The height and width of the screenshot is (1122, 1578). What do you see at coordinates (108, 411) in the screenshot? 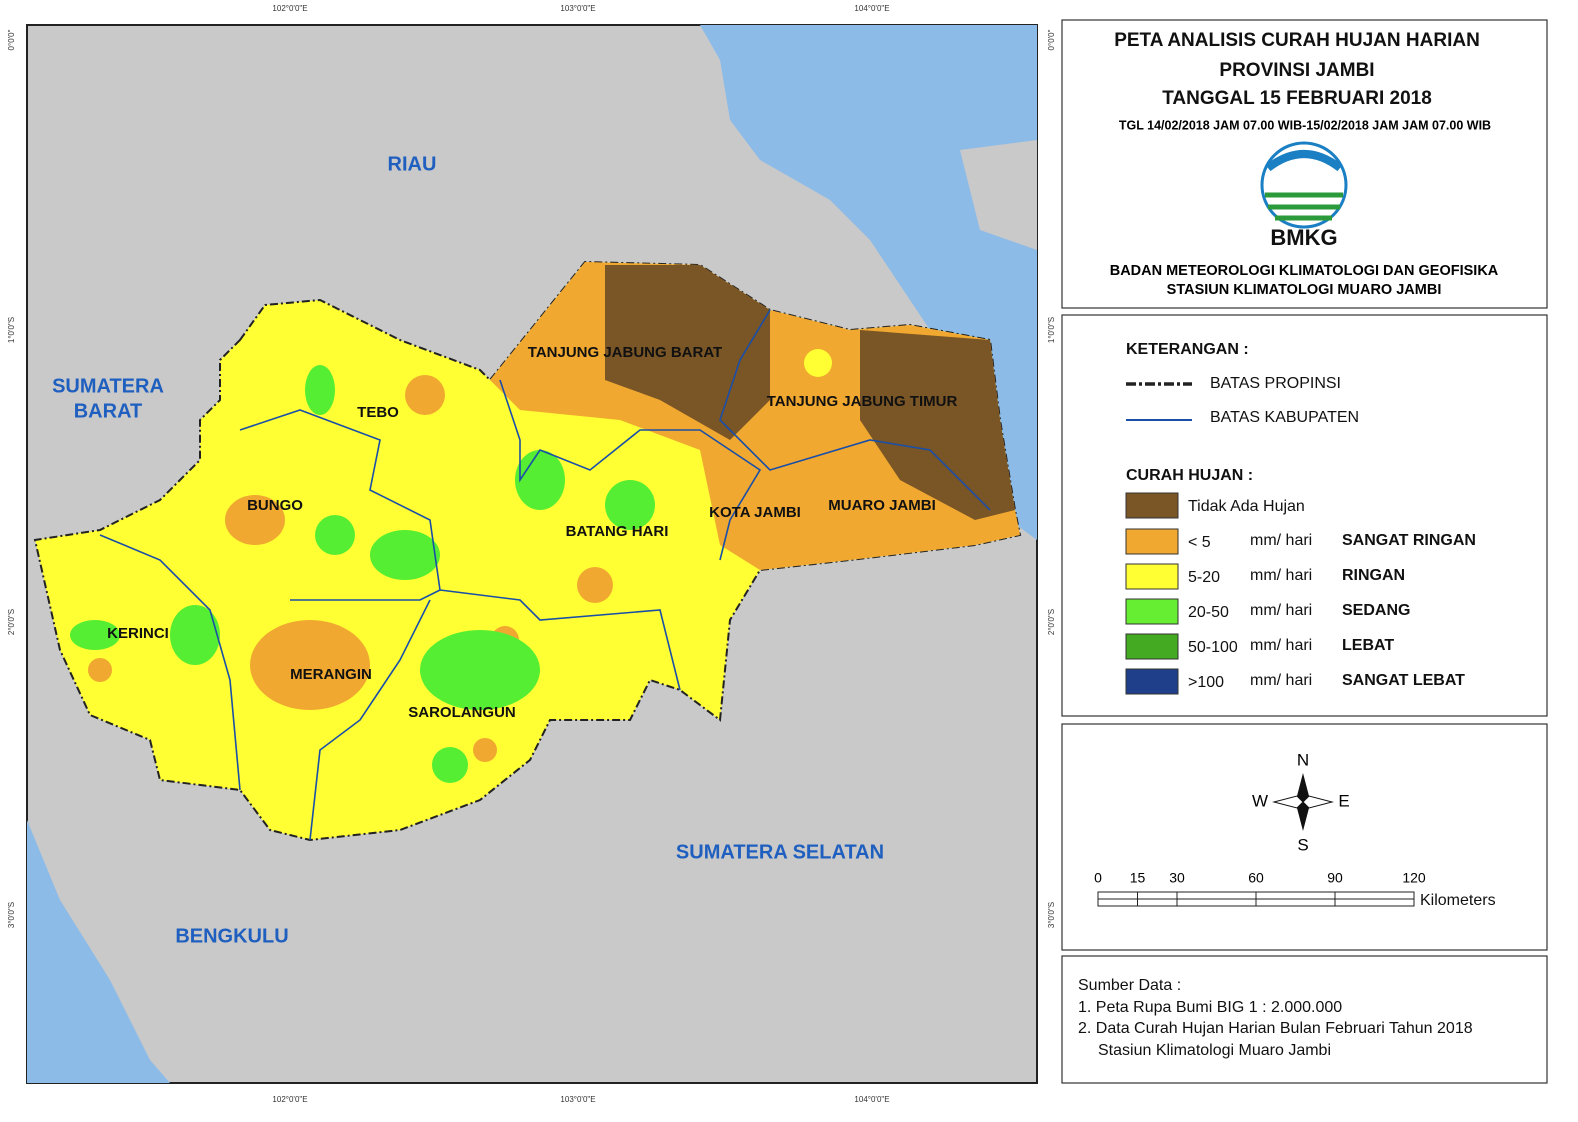
I see `province-label: BARAT` at bounding box center [108, 411].